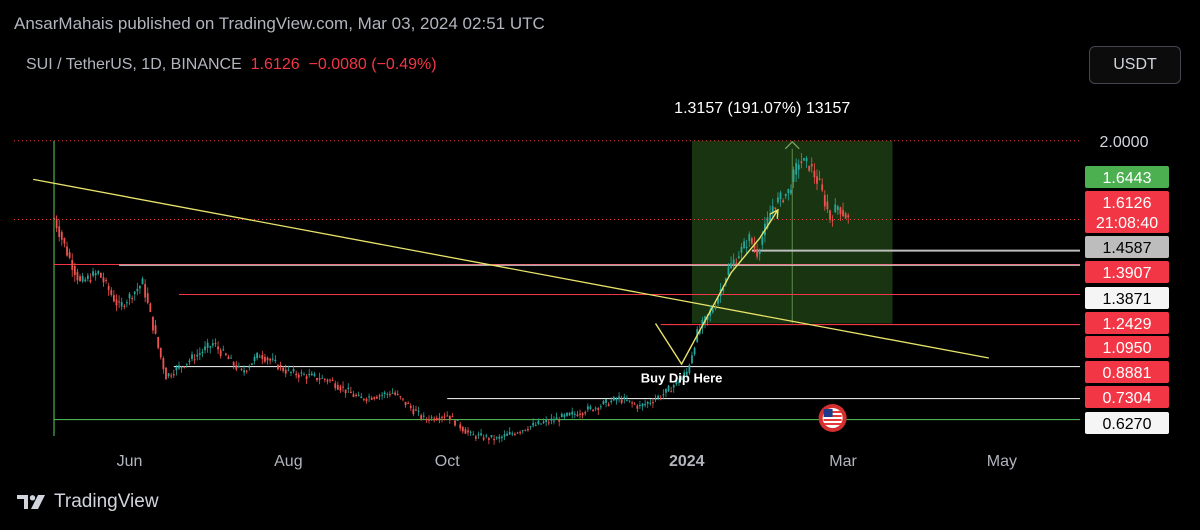  I want to click on price-change: −0.0080 (−0.49%), so click(372, 64).